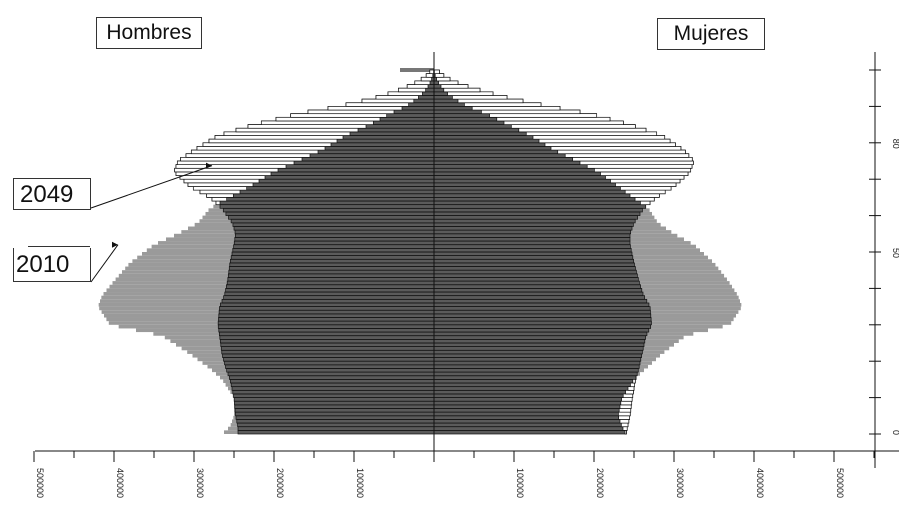 This screenshot has height=512, width=899. Describe the element at coordinates (895, 144) in the screenshot. I see `y-tick-label: 80` at that location.